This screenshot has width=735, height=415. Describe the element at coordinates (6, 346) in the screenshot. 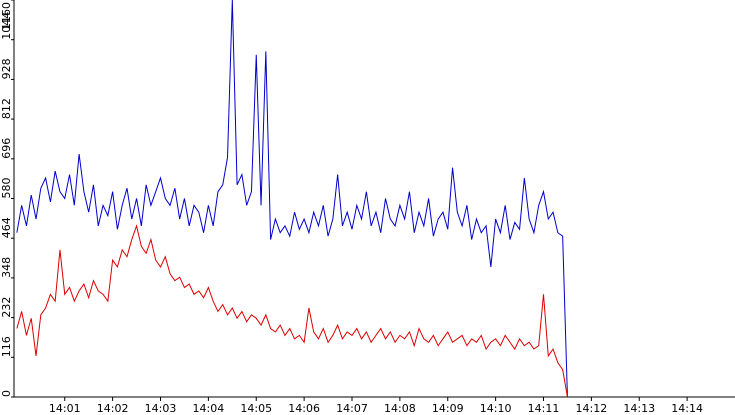

I see `y-tick-label: 116` at that location.